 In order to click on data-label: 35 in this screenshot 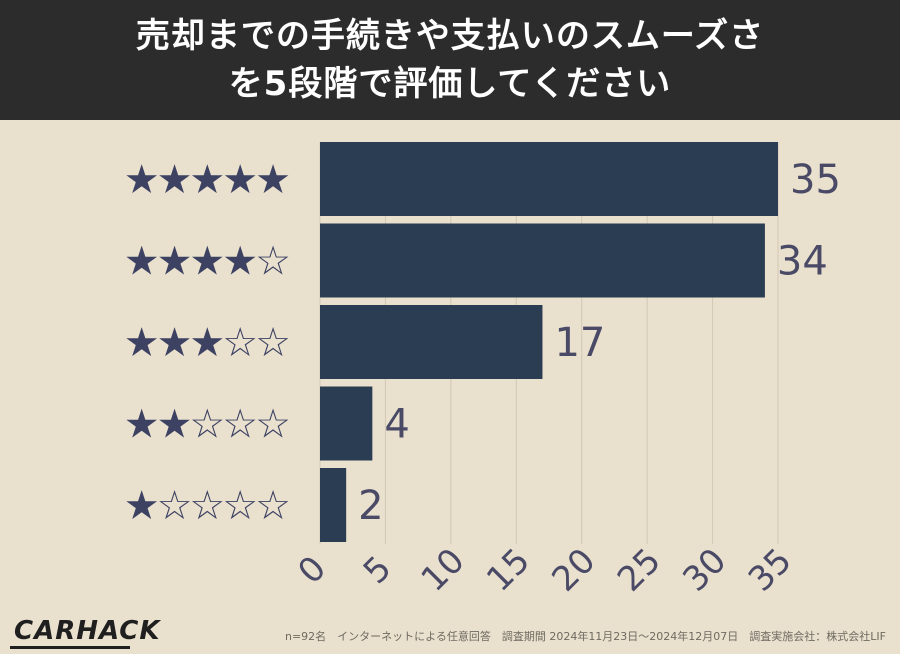, I will do `click(815, 180)`.